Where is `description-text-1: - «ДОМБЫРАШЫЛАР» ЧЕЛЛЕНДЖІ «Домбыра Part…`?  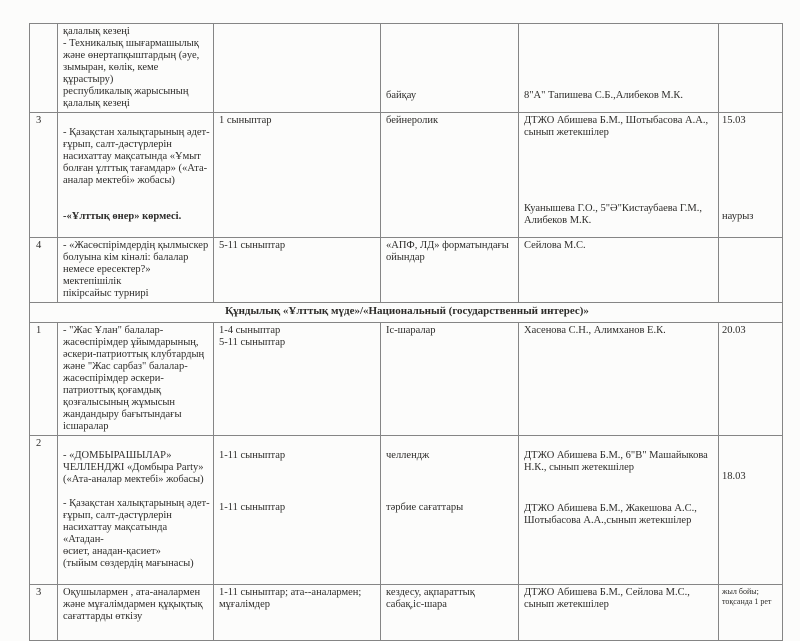 description-text-1: - «ДОМБЫРАШЫЛАР» ЧЕЛЛЕНДЖІ «Домбыра Part… is located at coordinates (133, 467).